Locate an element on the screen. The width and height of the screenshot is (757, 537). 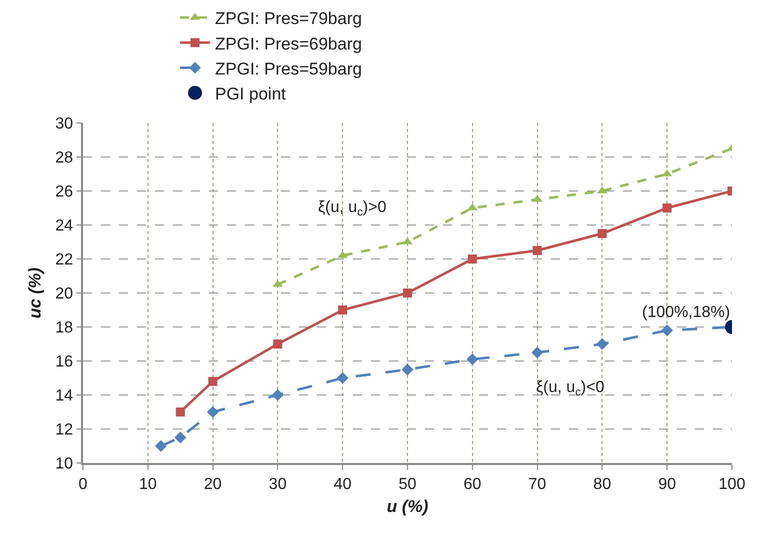
y-axis-title: uc (%) is located at coordinates (34, 292).